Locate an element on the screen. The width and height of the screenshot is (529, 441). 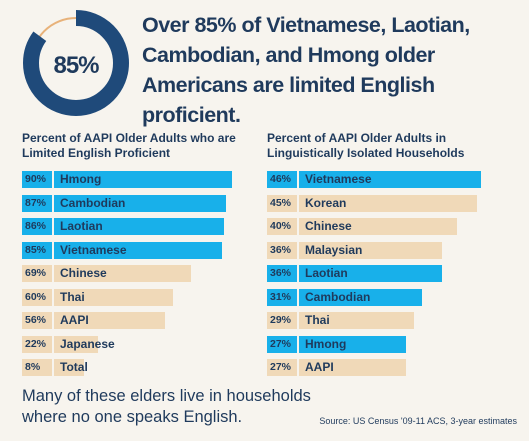
bar-row: 22% Japanese is located at coordinates (137, 344).